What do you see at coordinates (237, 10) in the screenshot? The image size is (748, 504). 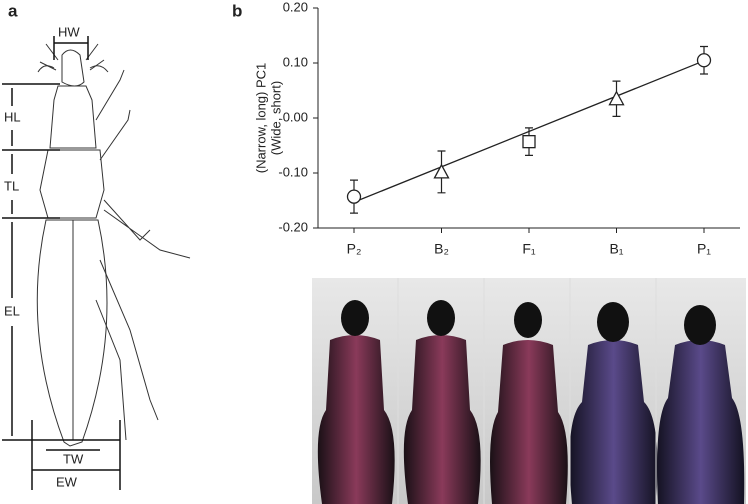 I see `panel-label: b` at bounding box center [237, 10].